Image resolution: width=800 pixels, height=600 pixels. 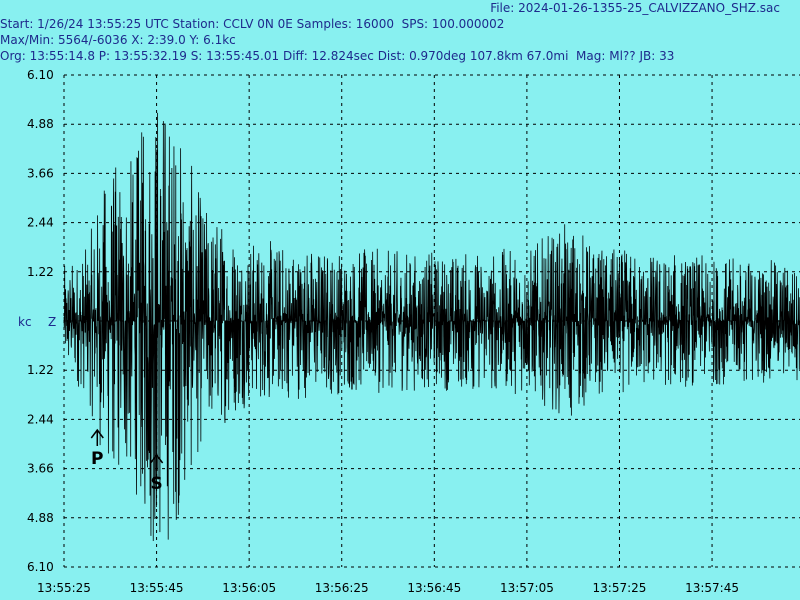 I want to click on x-tick-label: 13:55:45, so click(x=157, y=588).